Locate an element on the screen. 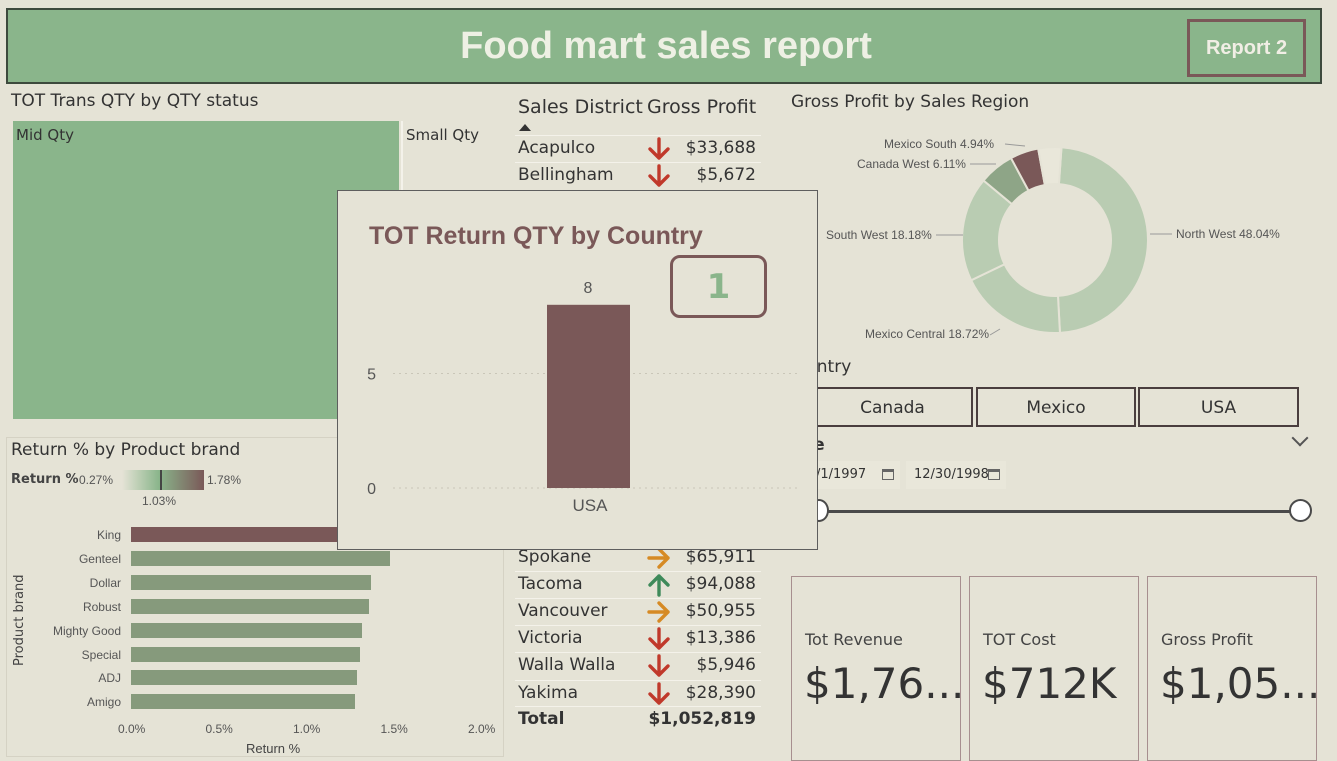  total-value: $1,052,819 is located at coordinates (702, 719).